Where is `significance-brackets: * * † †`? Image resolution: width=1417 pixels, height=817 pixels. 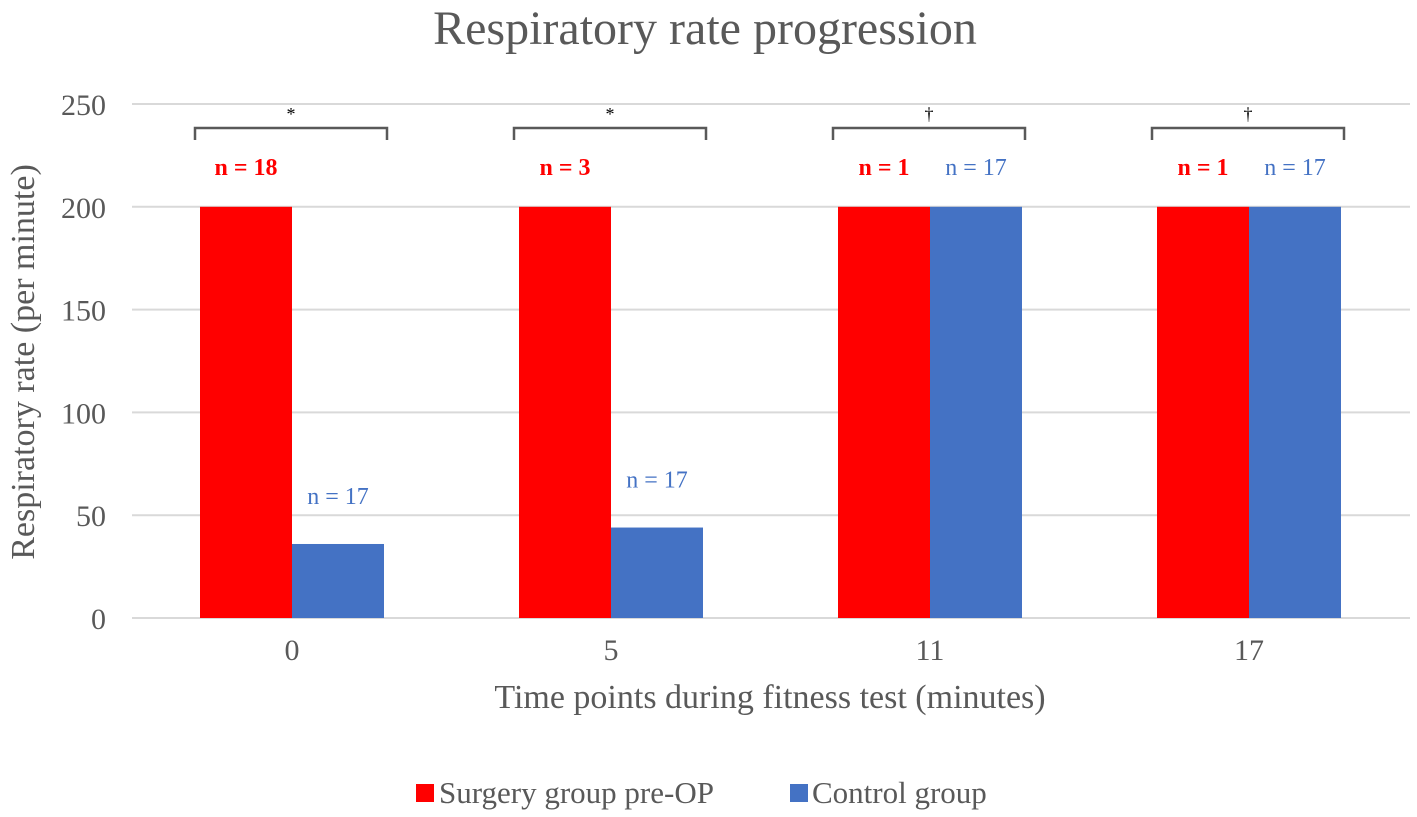
significance-brackets: * * † † is located at coordinates (769, 122).